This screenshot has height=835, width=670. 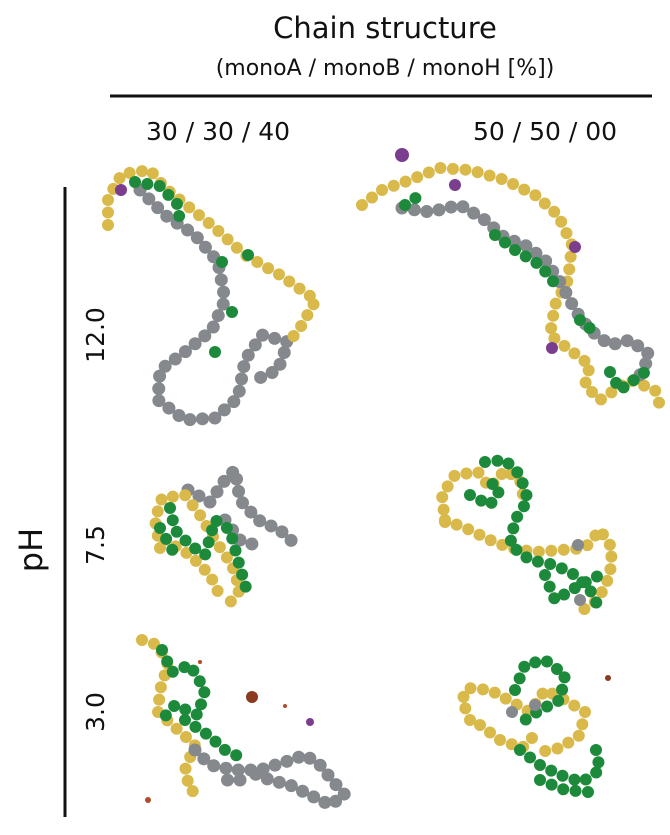 What do you see at coordinates (527, 536) in the screenshot?
I see `molecule-pH7.5-right` at bounding box center [527, 536].